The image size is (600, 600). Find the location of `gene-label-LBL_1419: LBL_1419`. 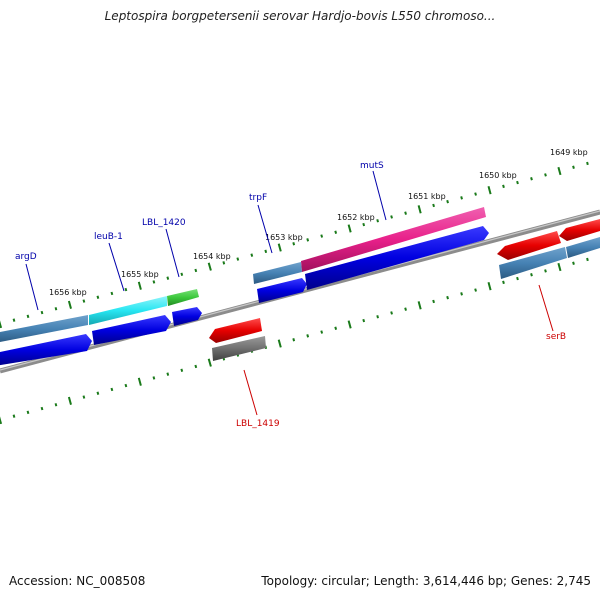

gene-label-LBL_1419: LBL_1419 is located at coordinates (258, 424).